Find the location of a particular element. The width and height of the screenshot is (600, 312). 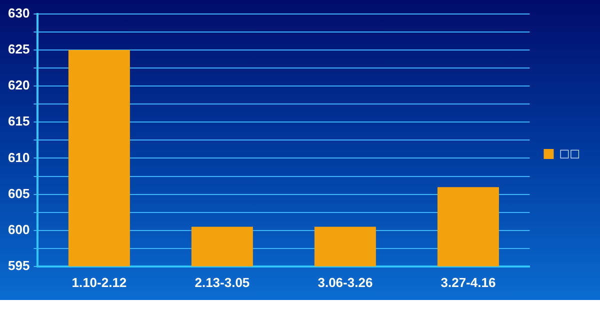

legend-label: □□ is located at coordinates (569, 153).